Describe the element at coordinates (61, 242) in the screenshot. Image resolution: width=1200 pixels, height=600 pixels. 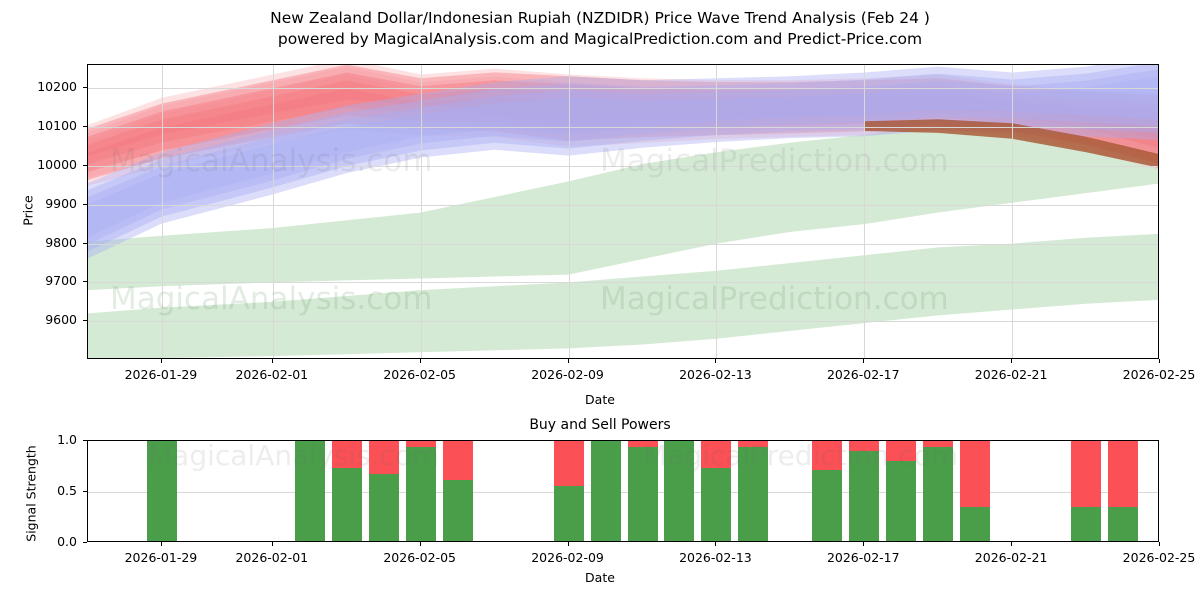
I see `price-ytick-label-2: 9800` at that location.